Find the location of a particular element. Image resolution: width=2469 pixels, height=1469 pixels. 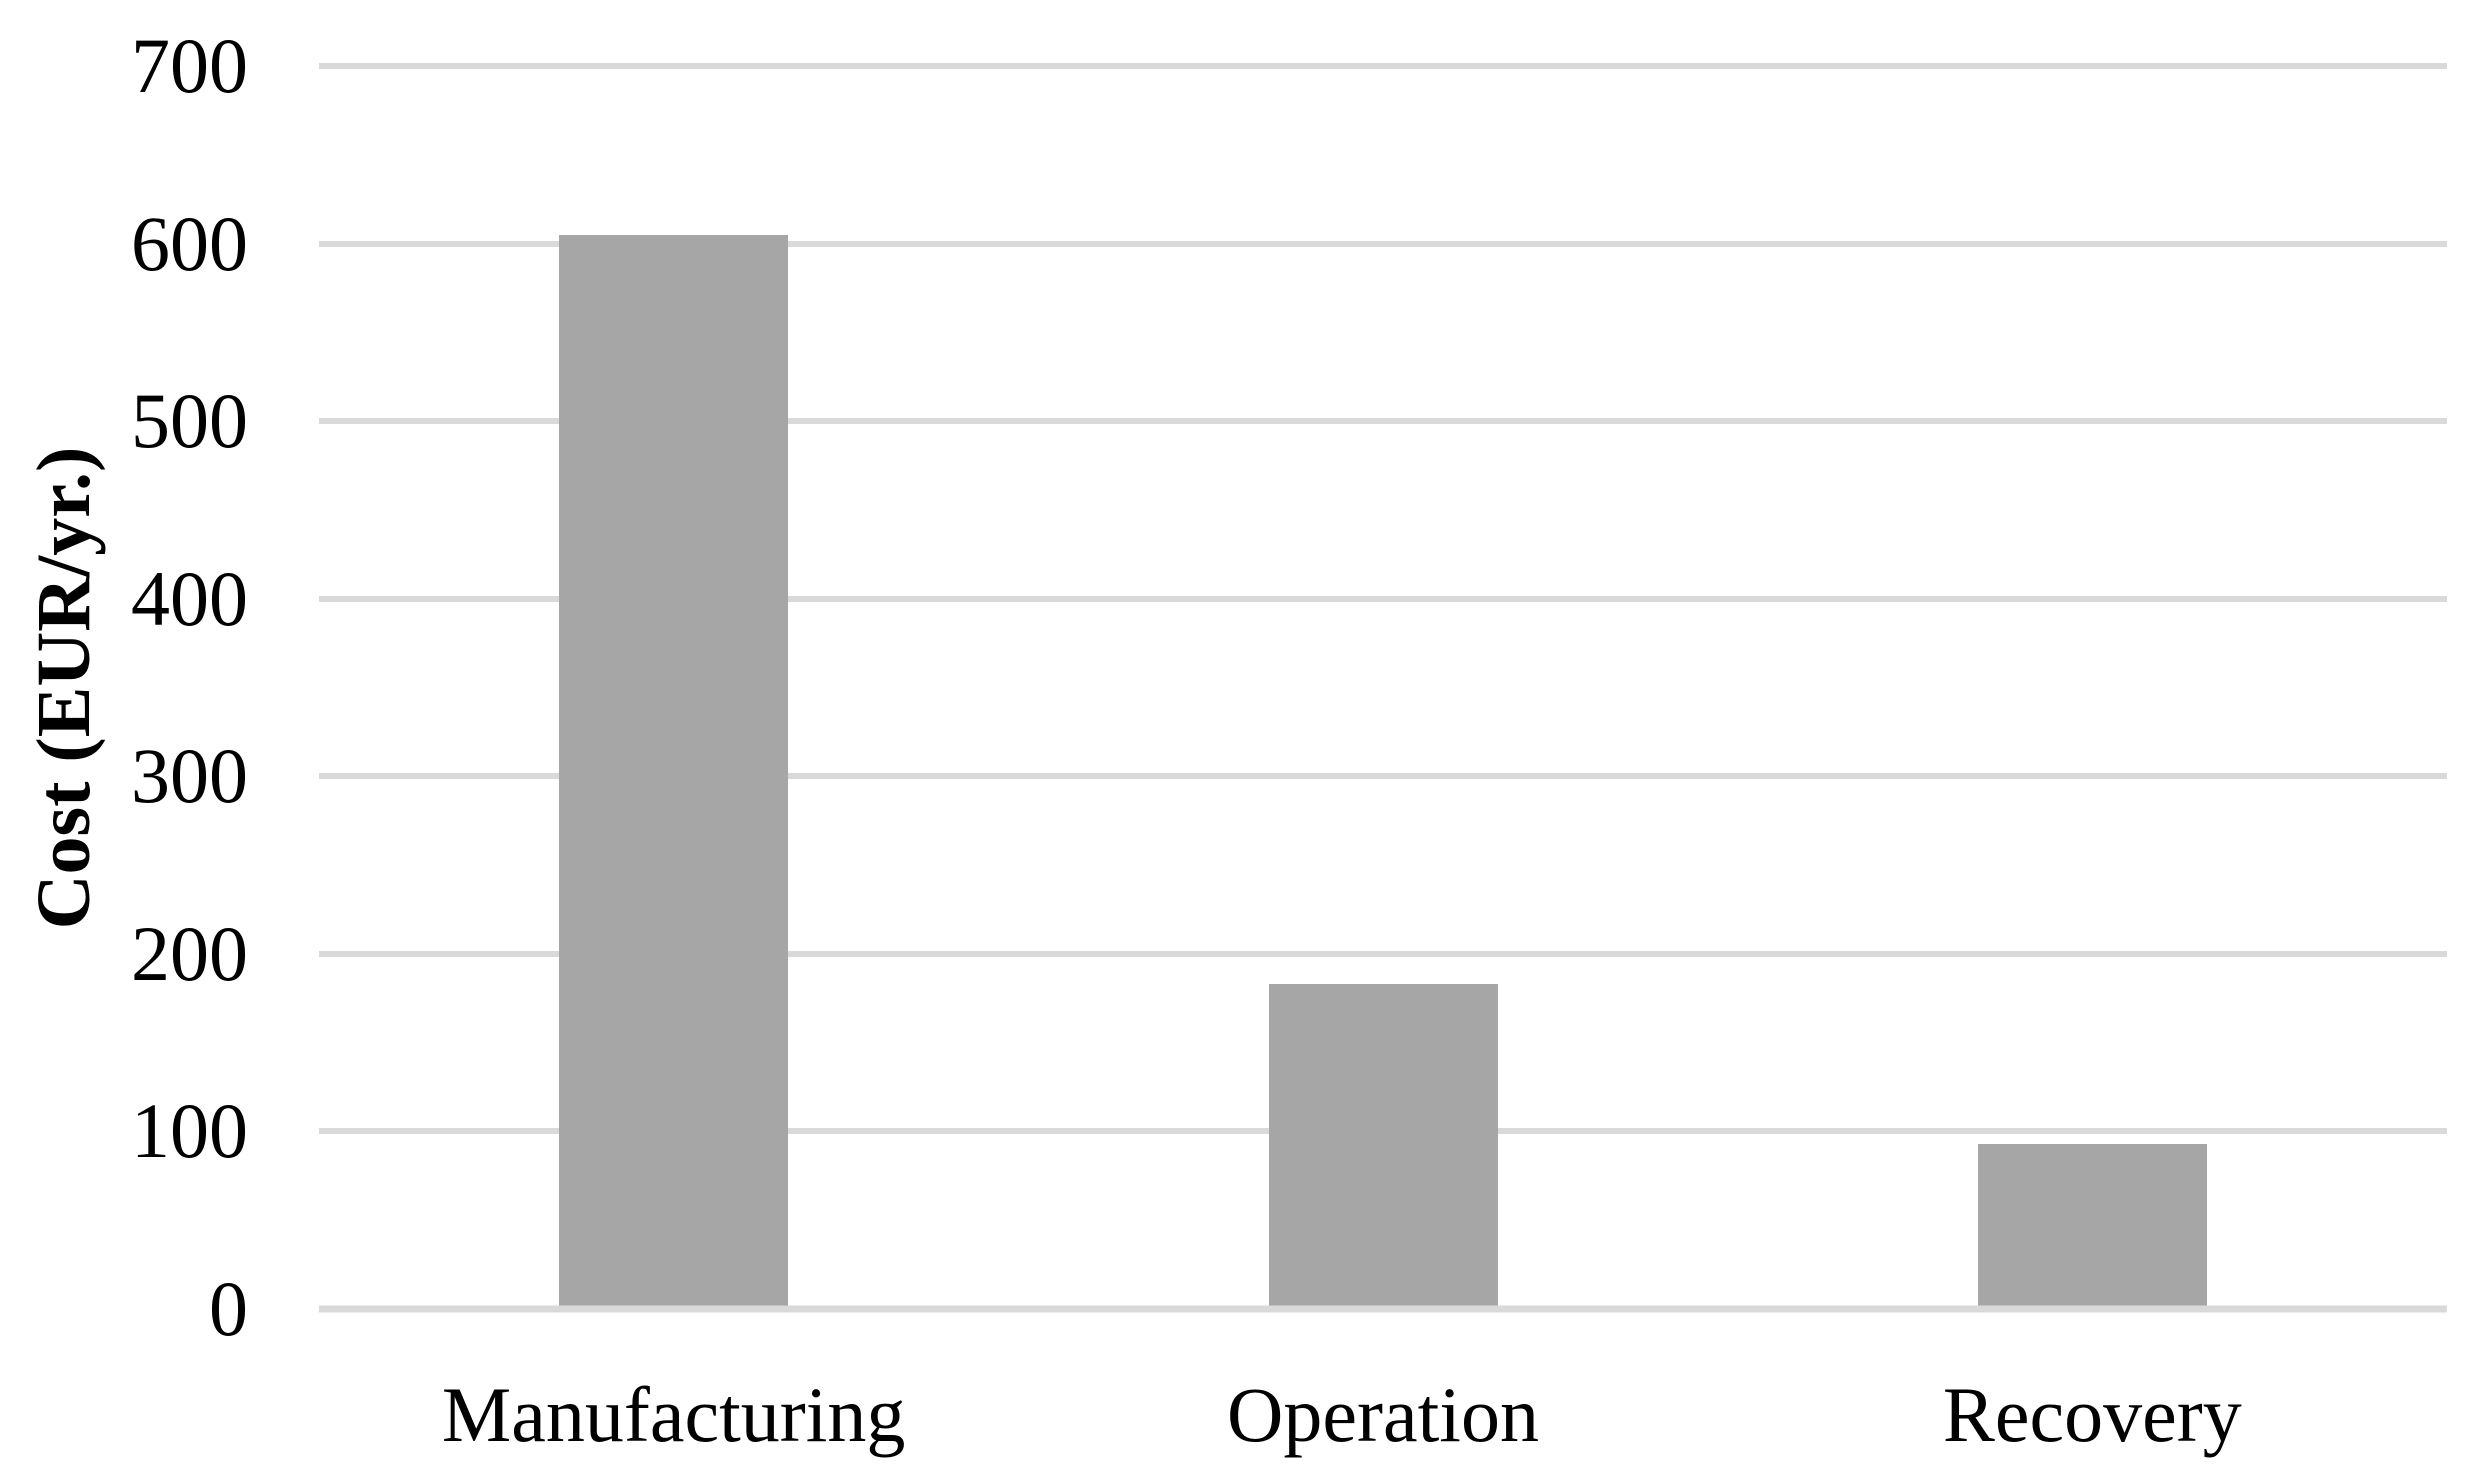

category-label-operation: Operation is located at coordinates (1383, 1414).